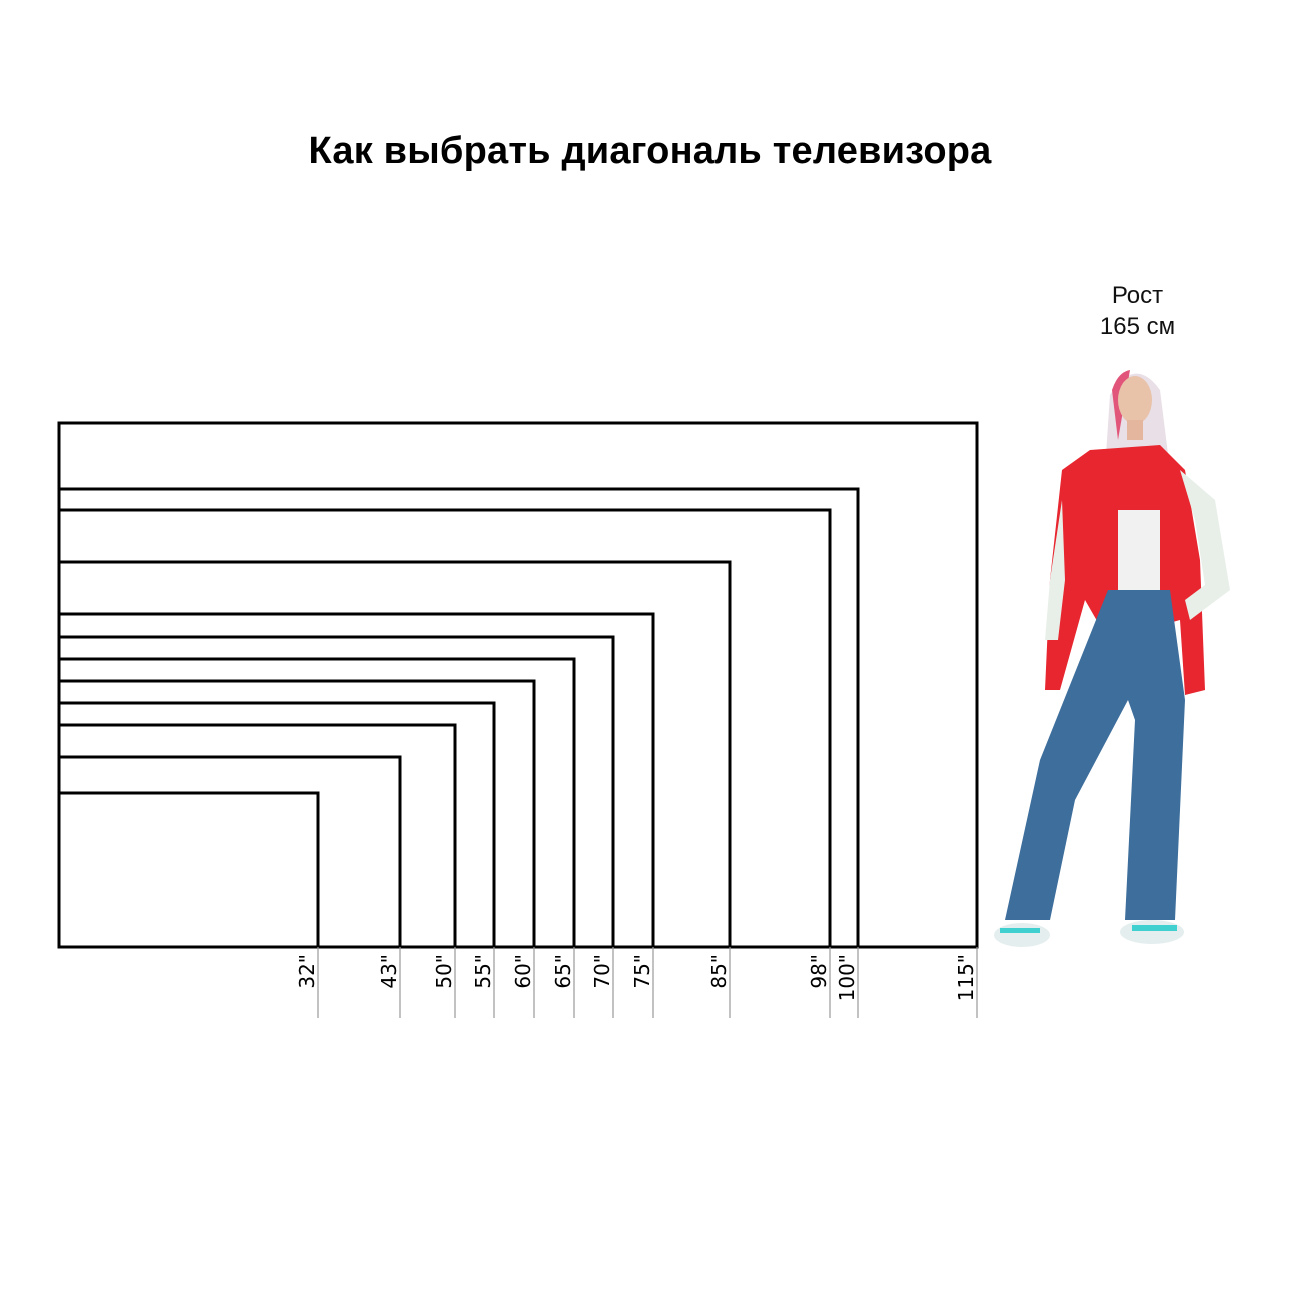 This screenshot has width=1300, height=1300. What do you see at coordinates (602, 971) in the screenshot?
I see `size-label: 70"` at bounding box center [602, 971].